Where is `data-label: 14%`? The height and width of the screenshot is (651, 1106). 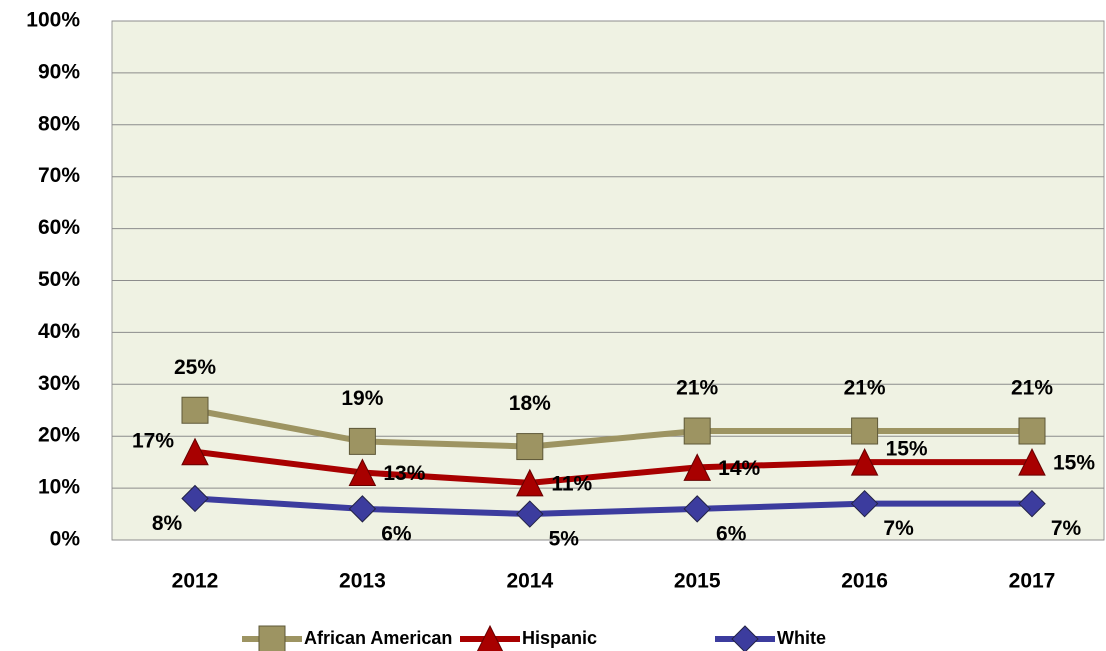 data-label: 14% is located at coordinates (739, 468).